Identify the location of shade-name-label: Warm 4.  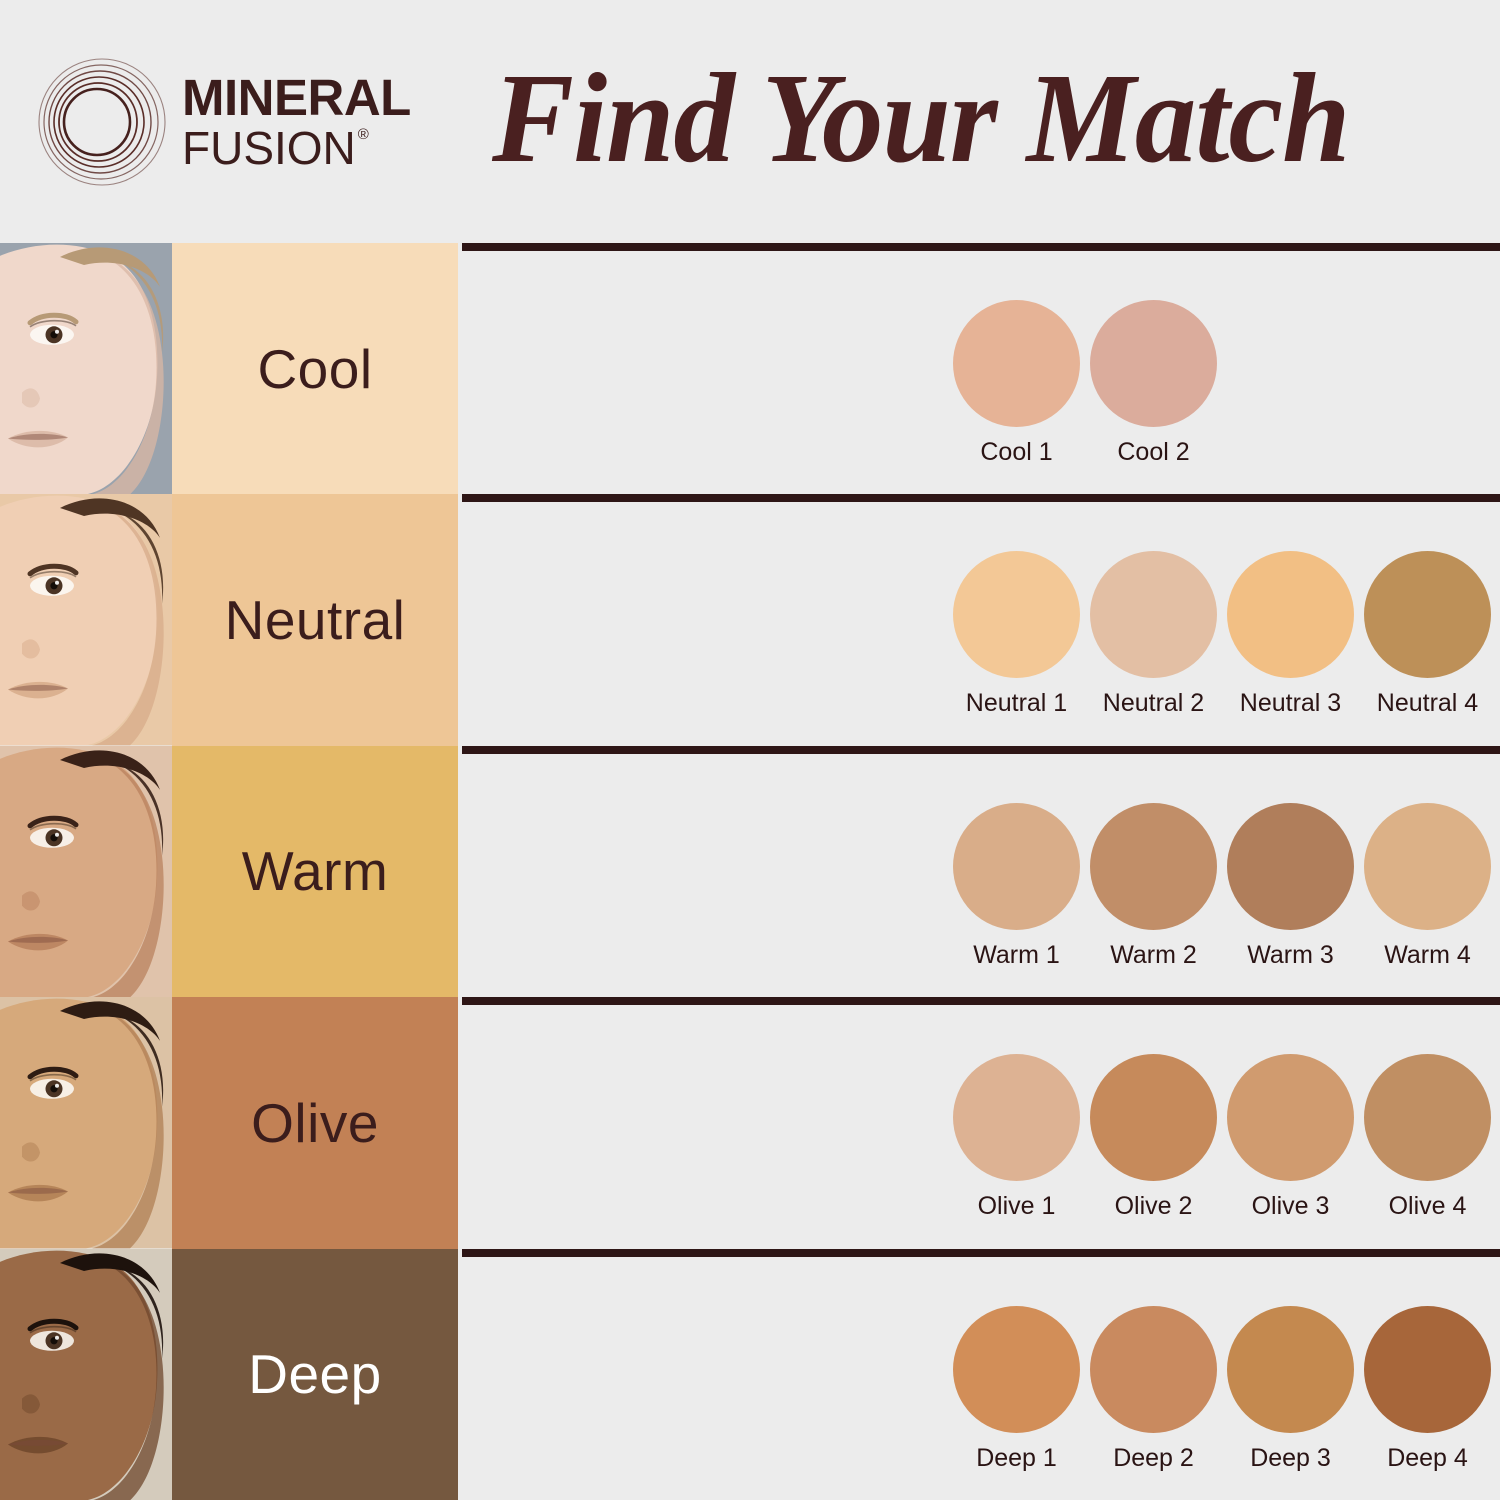
(1427, 954).